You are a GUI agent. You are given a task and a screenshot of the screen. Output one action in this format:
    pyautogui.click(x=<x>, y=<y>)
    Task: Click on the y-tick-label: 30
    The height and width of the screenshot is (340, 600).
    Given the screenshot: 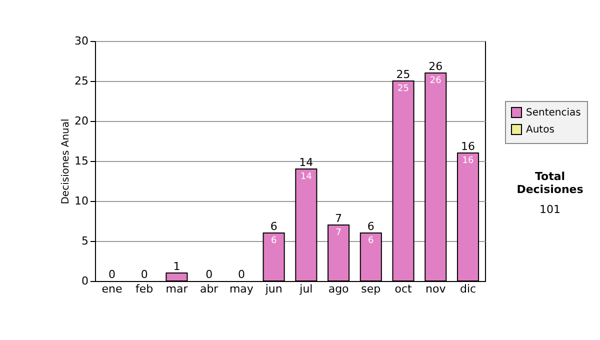 What is the action you would take?
    pyautogui.click(x=81, y=41)
    